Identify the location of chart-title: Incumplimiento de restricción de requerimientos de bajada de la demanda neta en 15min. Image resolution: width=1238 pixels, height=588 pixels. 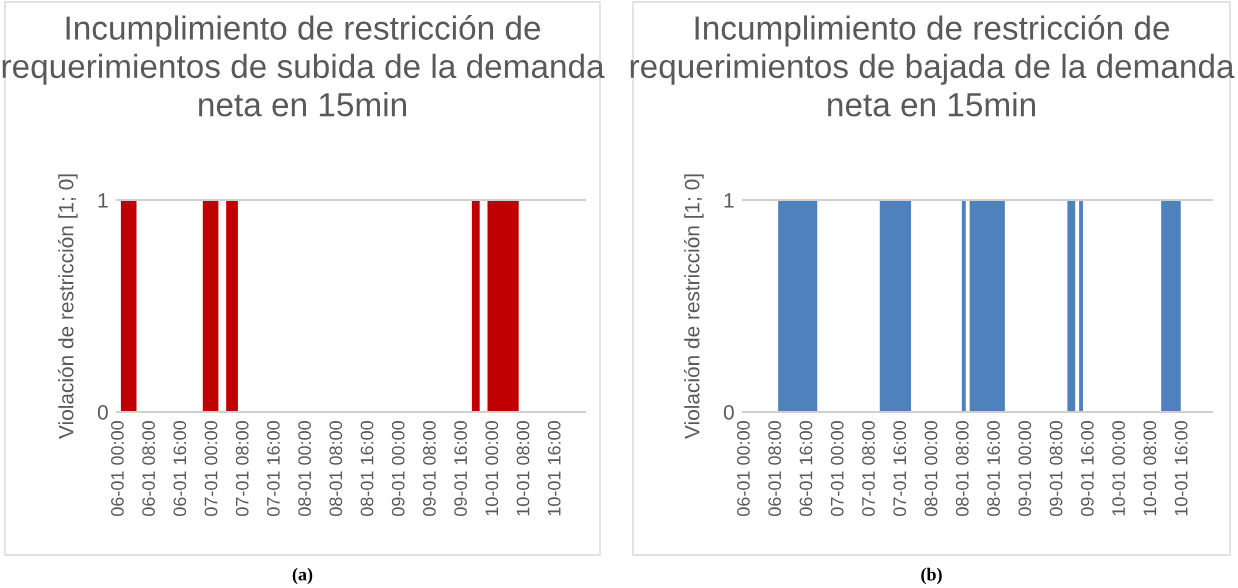
(932, 66).